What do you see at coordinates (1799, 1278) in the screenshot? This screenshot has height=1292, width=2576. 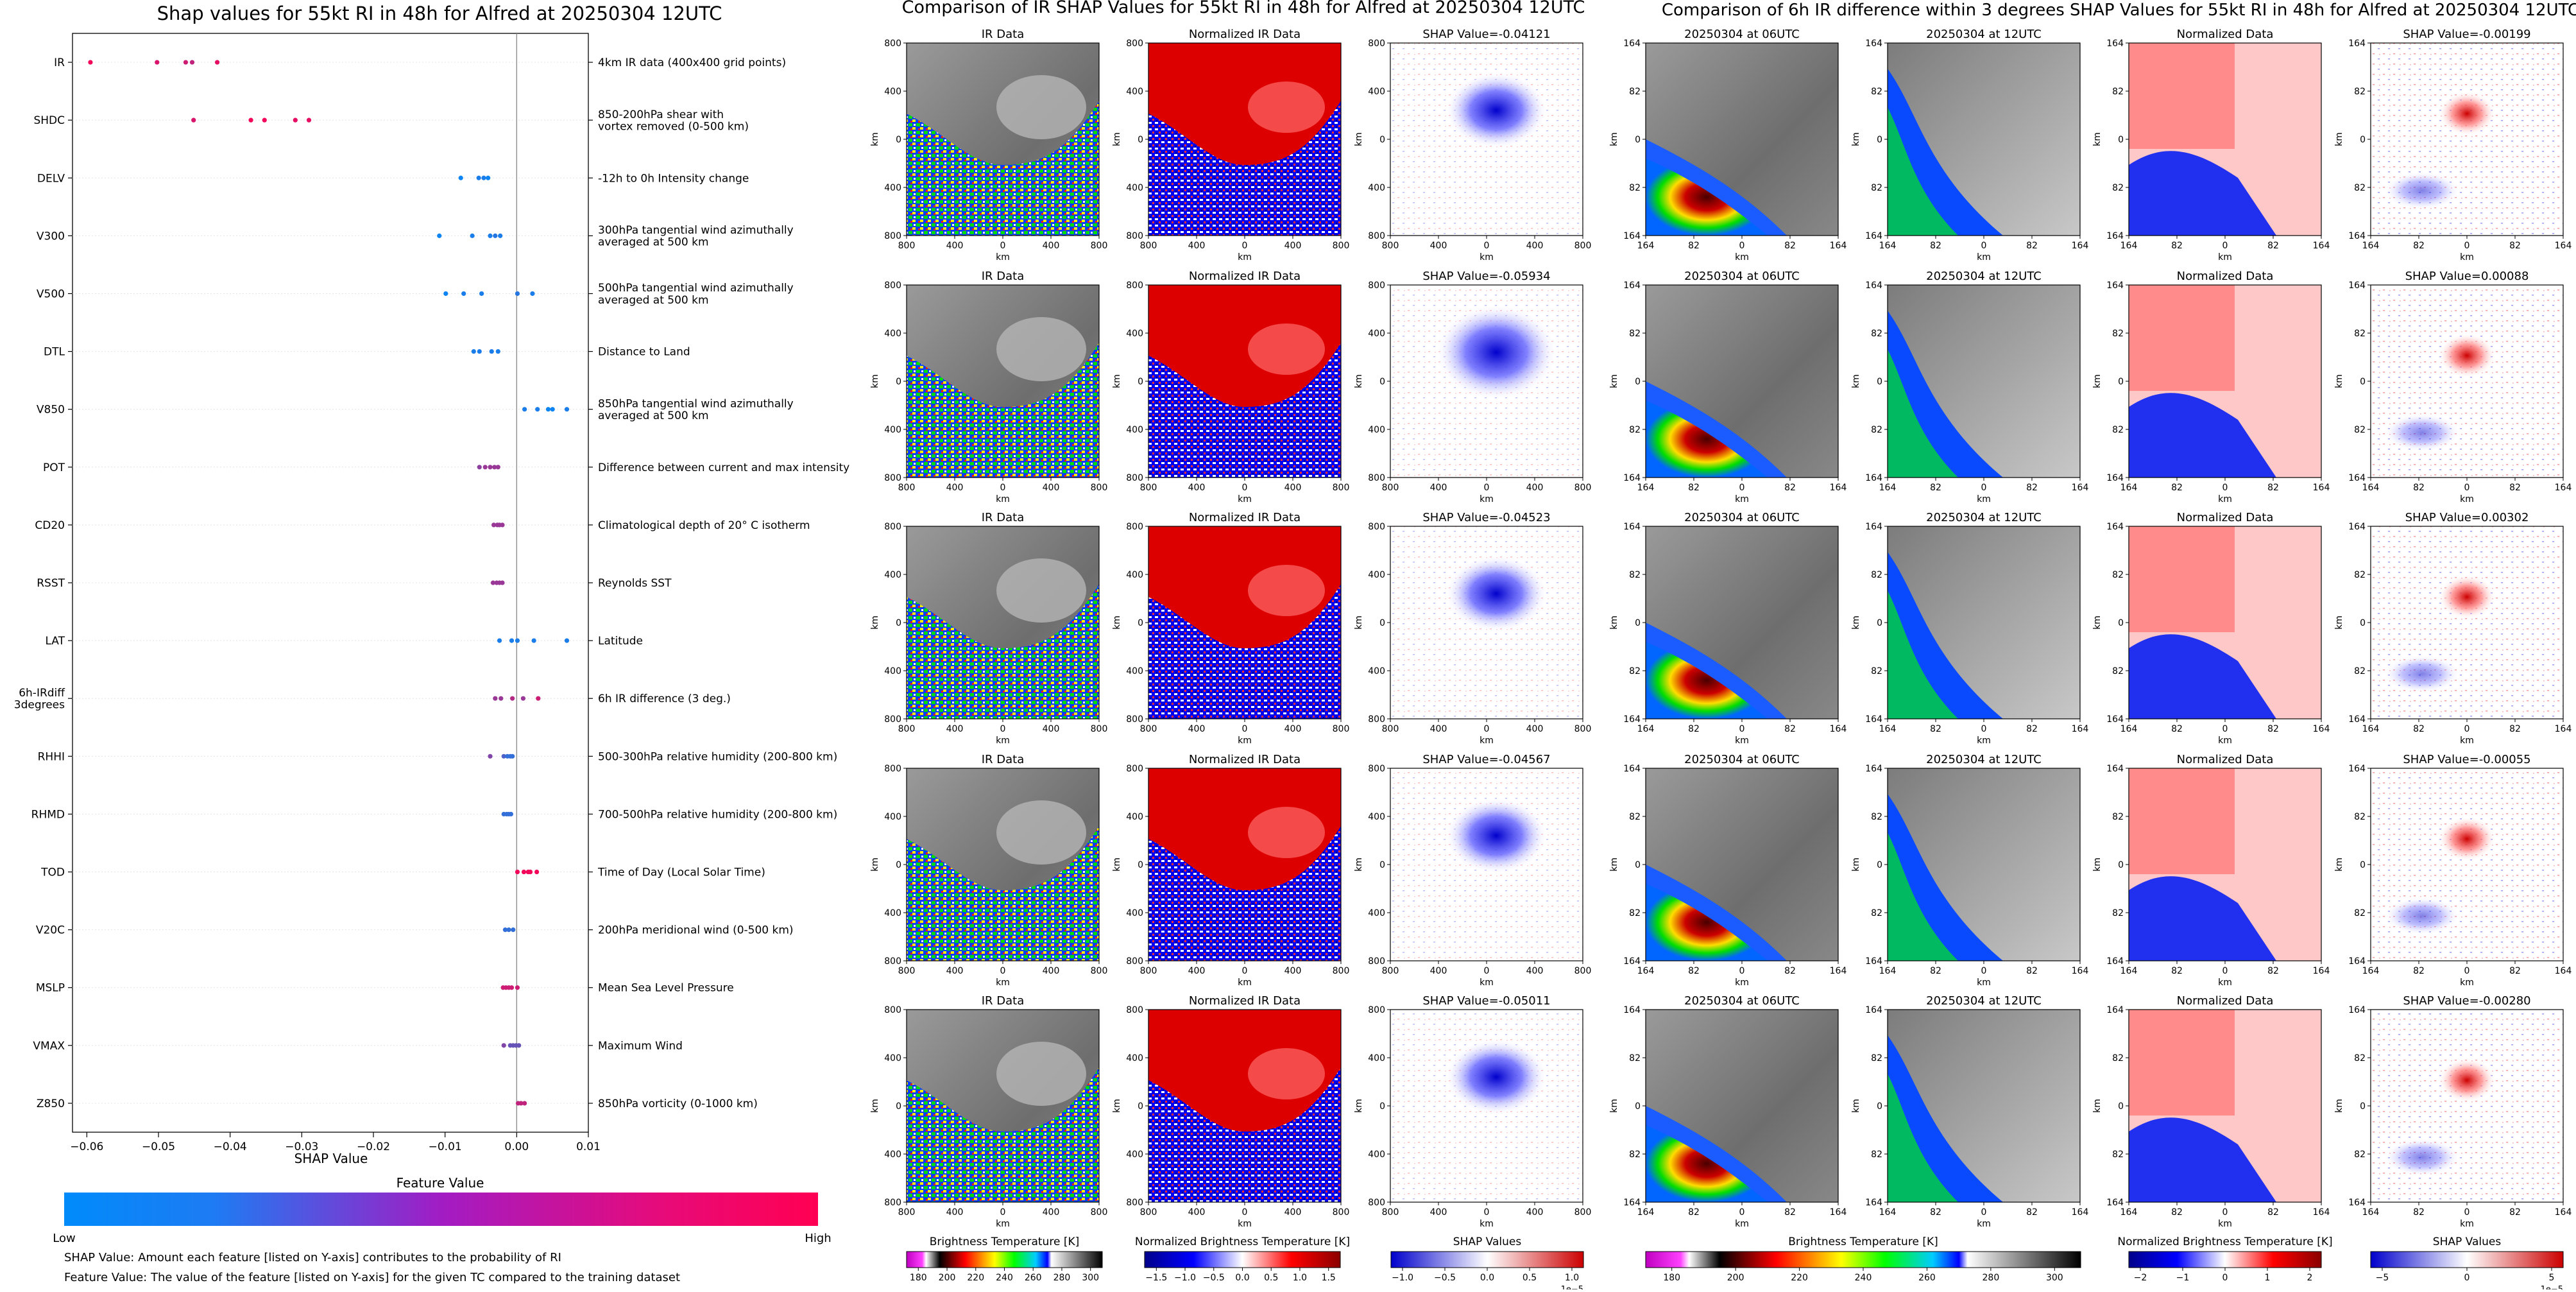 I see `colorbar-tick-label: 220` at bounding box center [1799, 1278].